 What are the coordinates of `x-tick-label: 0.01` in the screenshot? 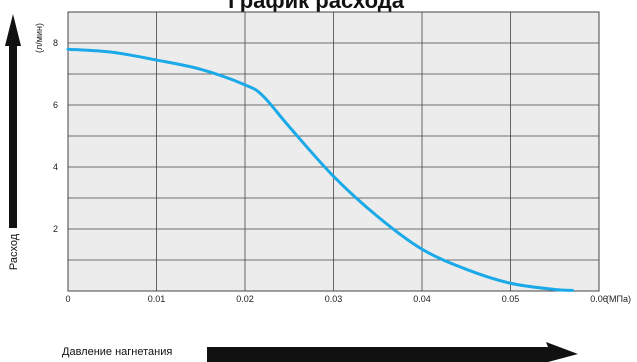 It's located at (157, 299).